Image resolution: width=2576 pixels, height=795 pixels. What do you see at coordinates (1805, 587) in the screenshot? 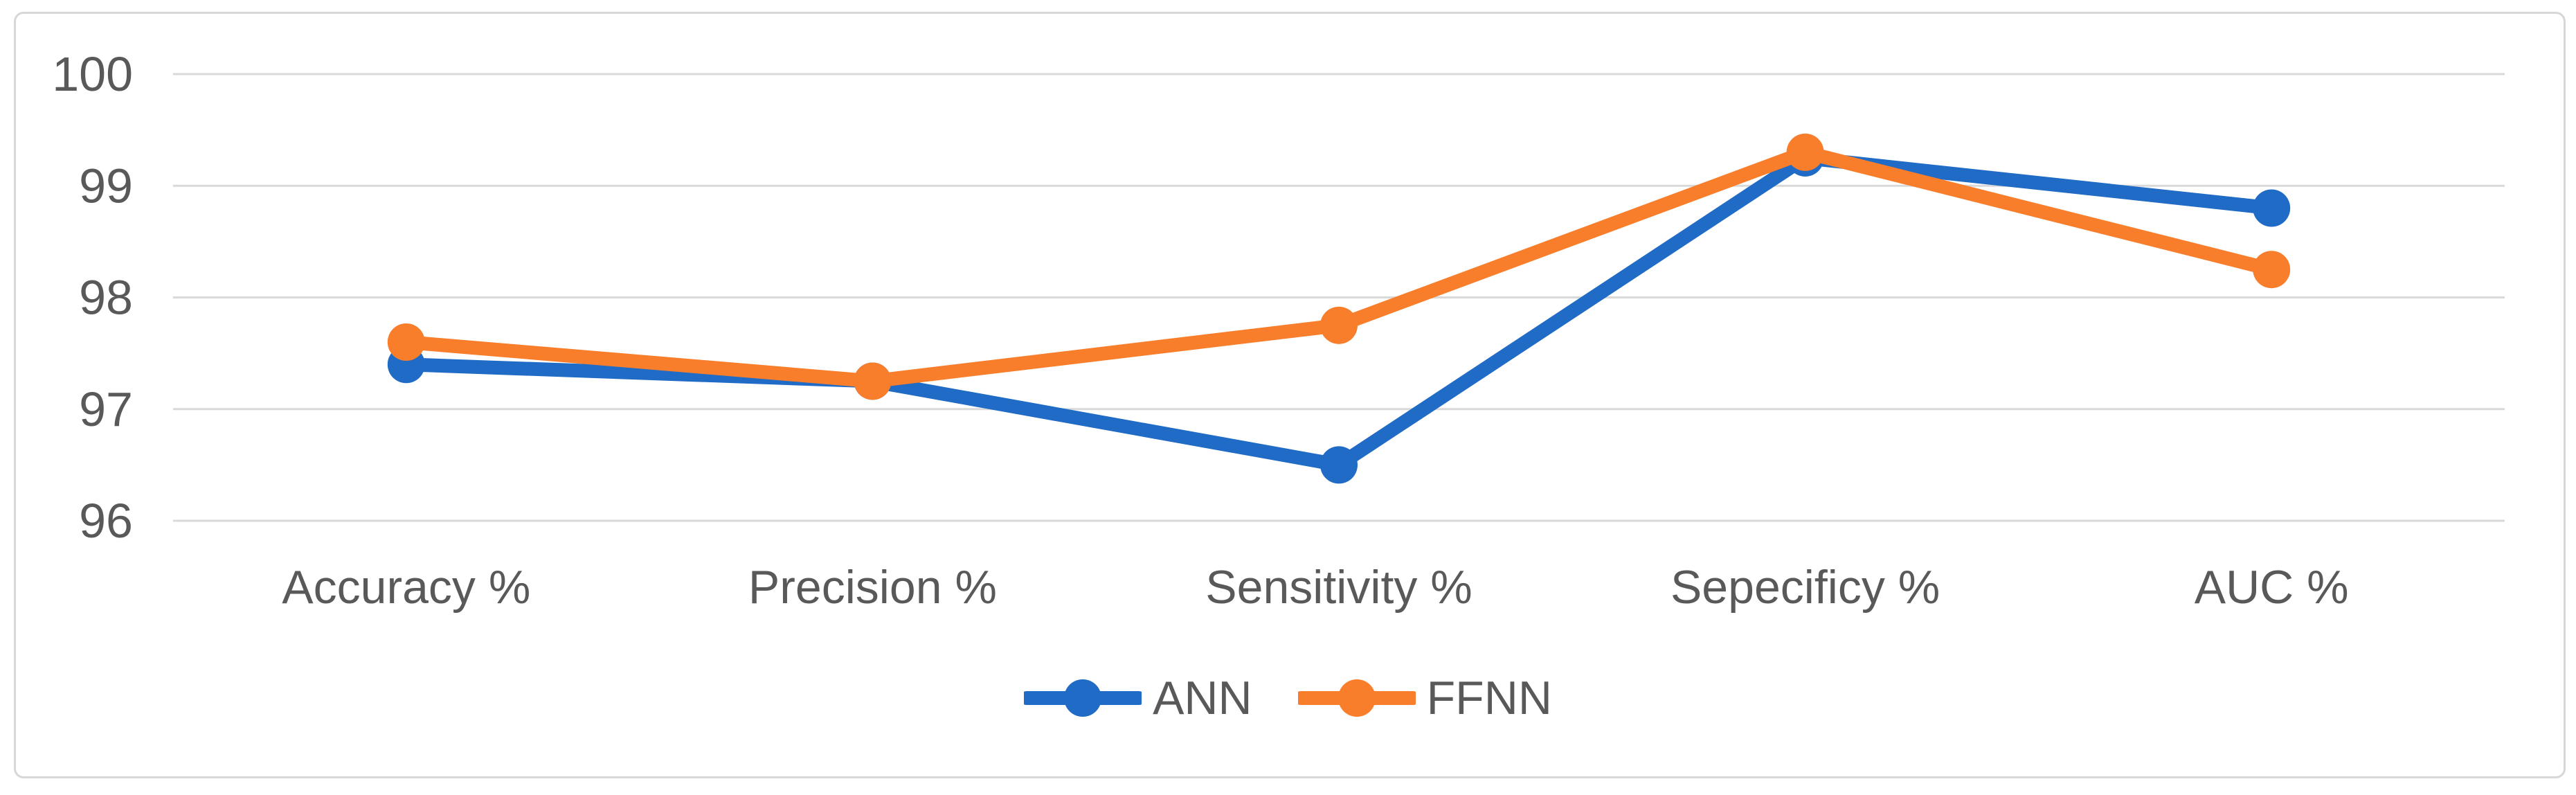
I see `x-category-label-4: Sepecificy %` at bounding box center [1805, 587].